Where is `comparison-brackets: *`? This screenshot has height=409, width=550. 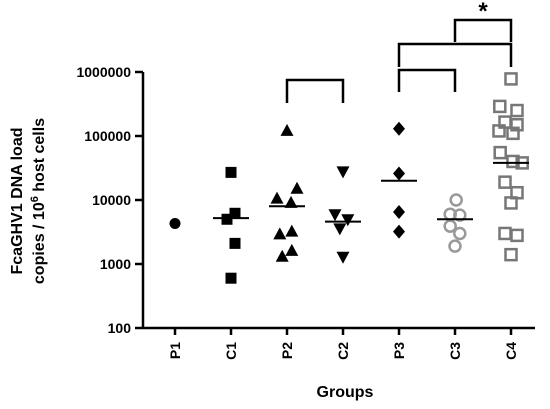 comparison-brackets: * is located at coordinates (399, 51).